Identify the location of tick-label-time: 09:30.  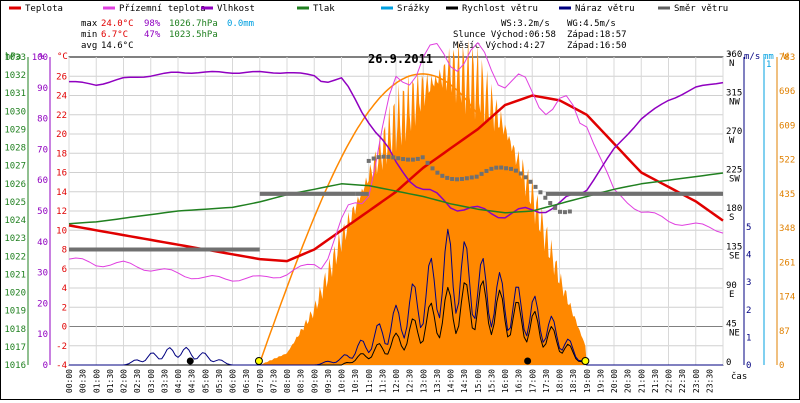
(328, 381).